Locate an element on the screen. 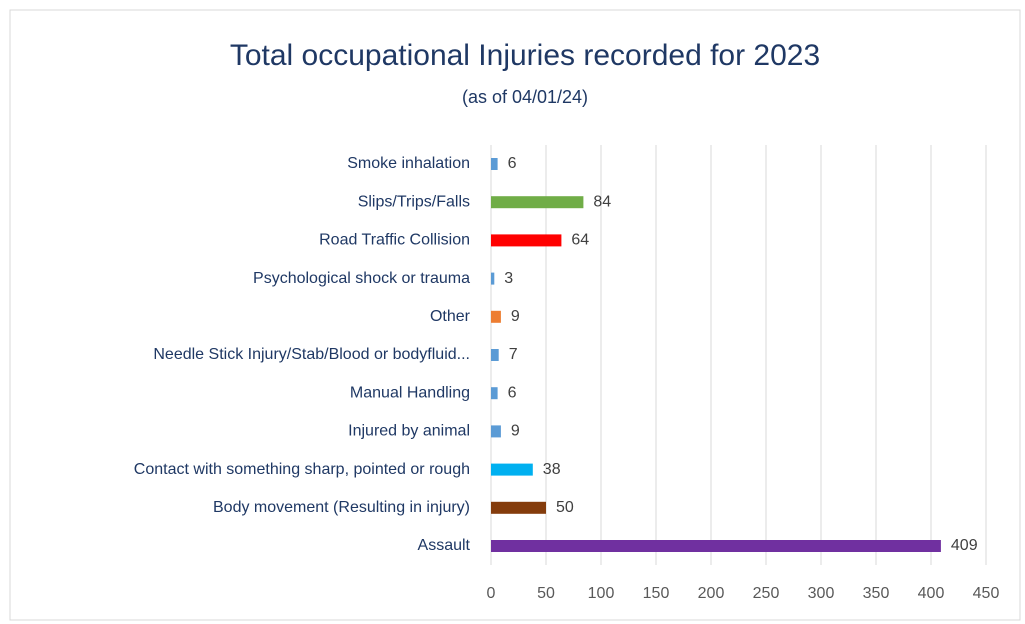 This screenshot has height=624, width=1025. value-label: 50 is located at coordinates (565, 507).